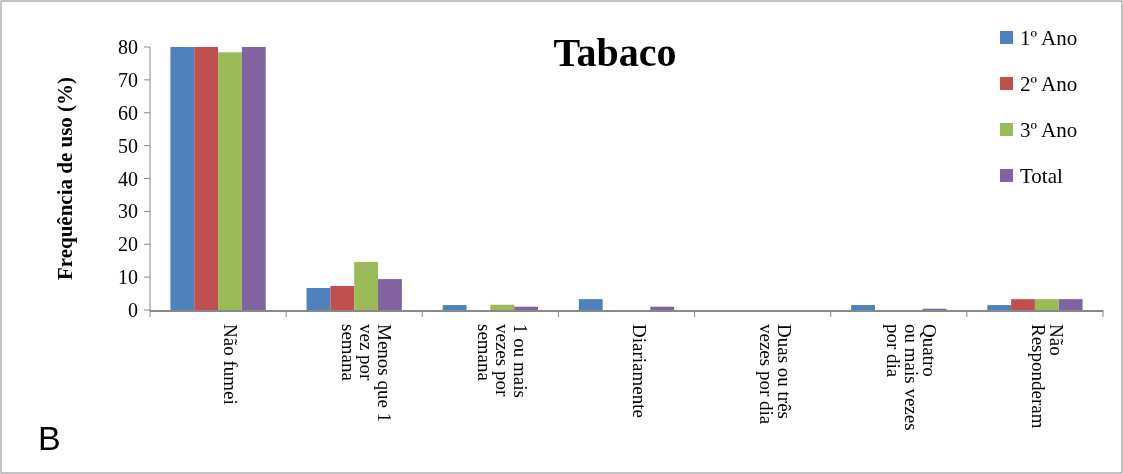 Image resolution: width=1123 pixels, height=474 pixels. What do you see at coordinates (128, 112) in the screenshot?
I see `y-tick-label: 60` at bounding box center [128, 112].